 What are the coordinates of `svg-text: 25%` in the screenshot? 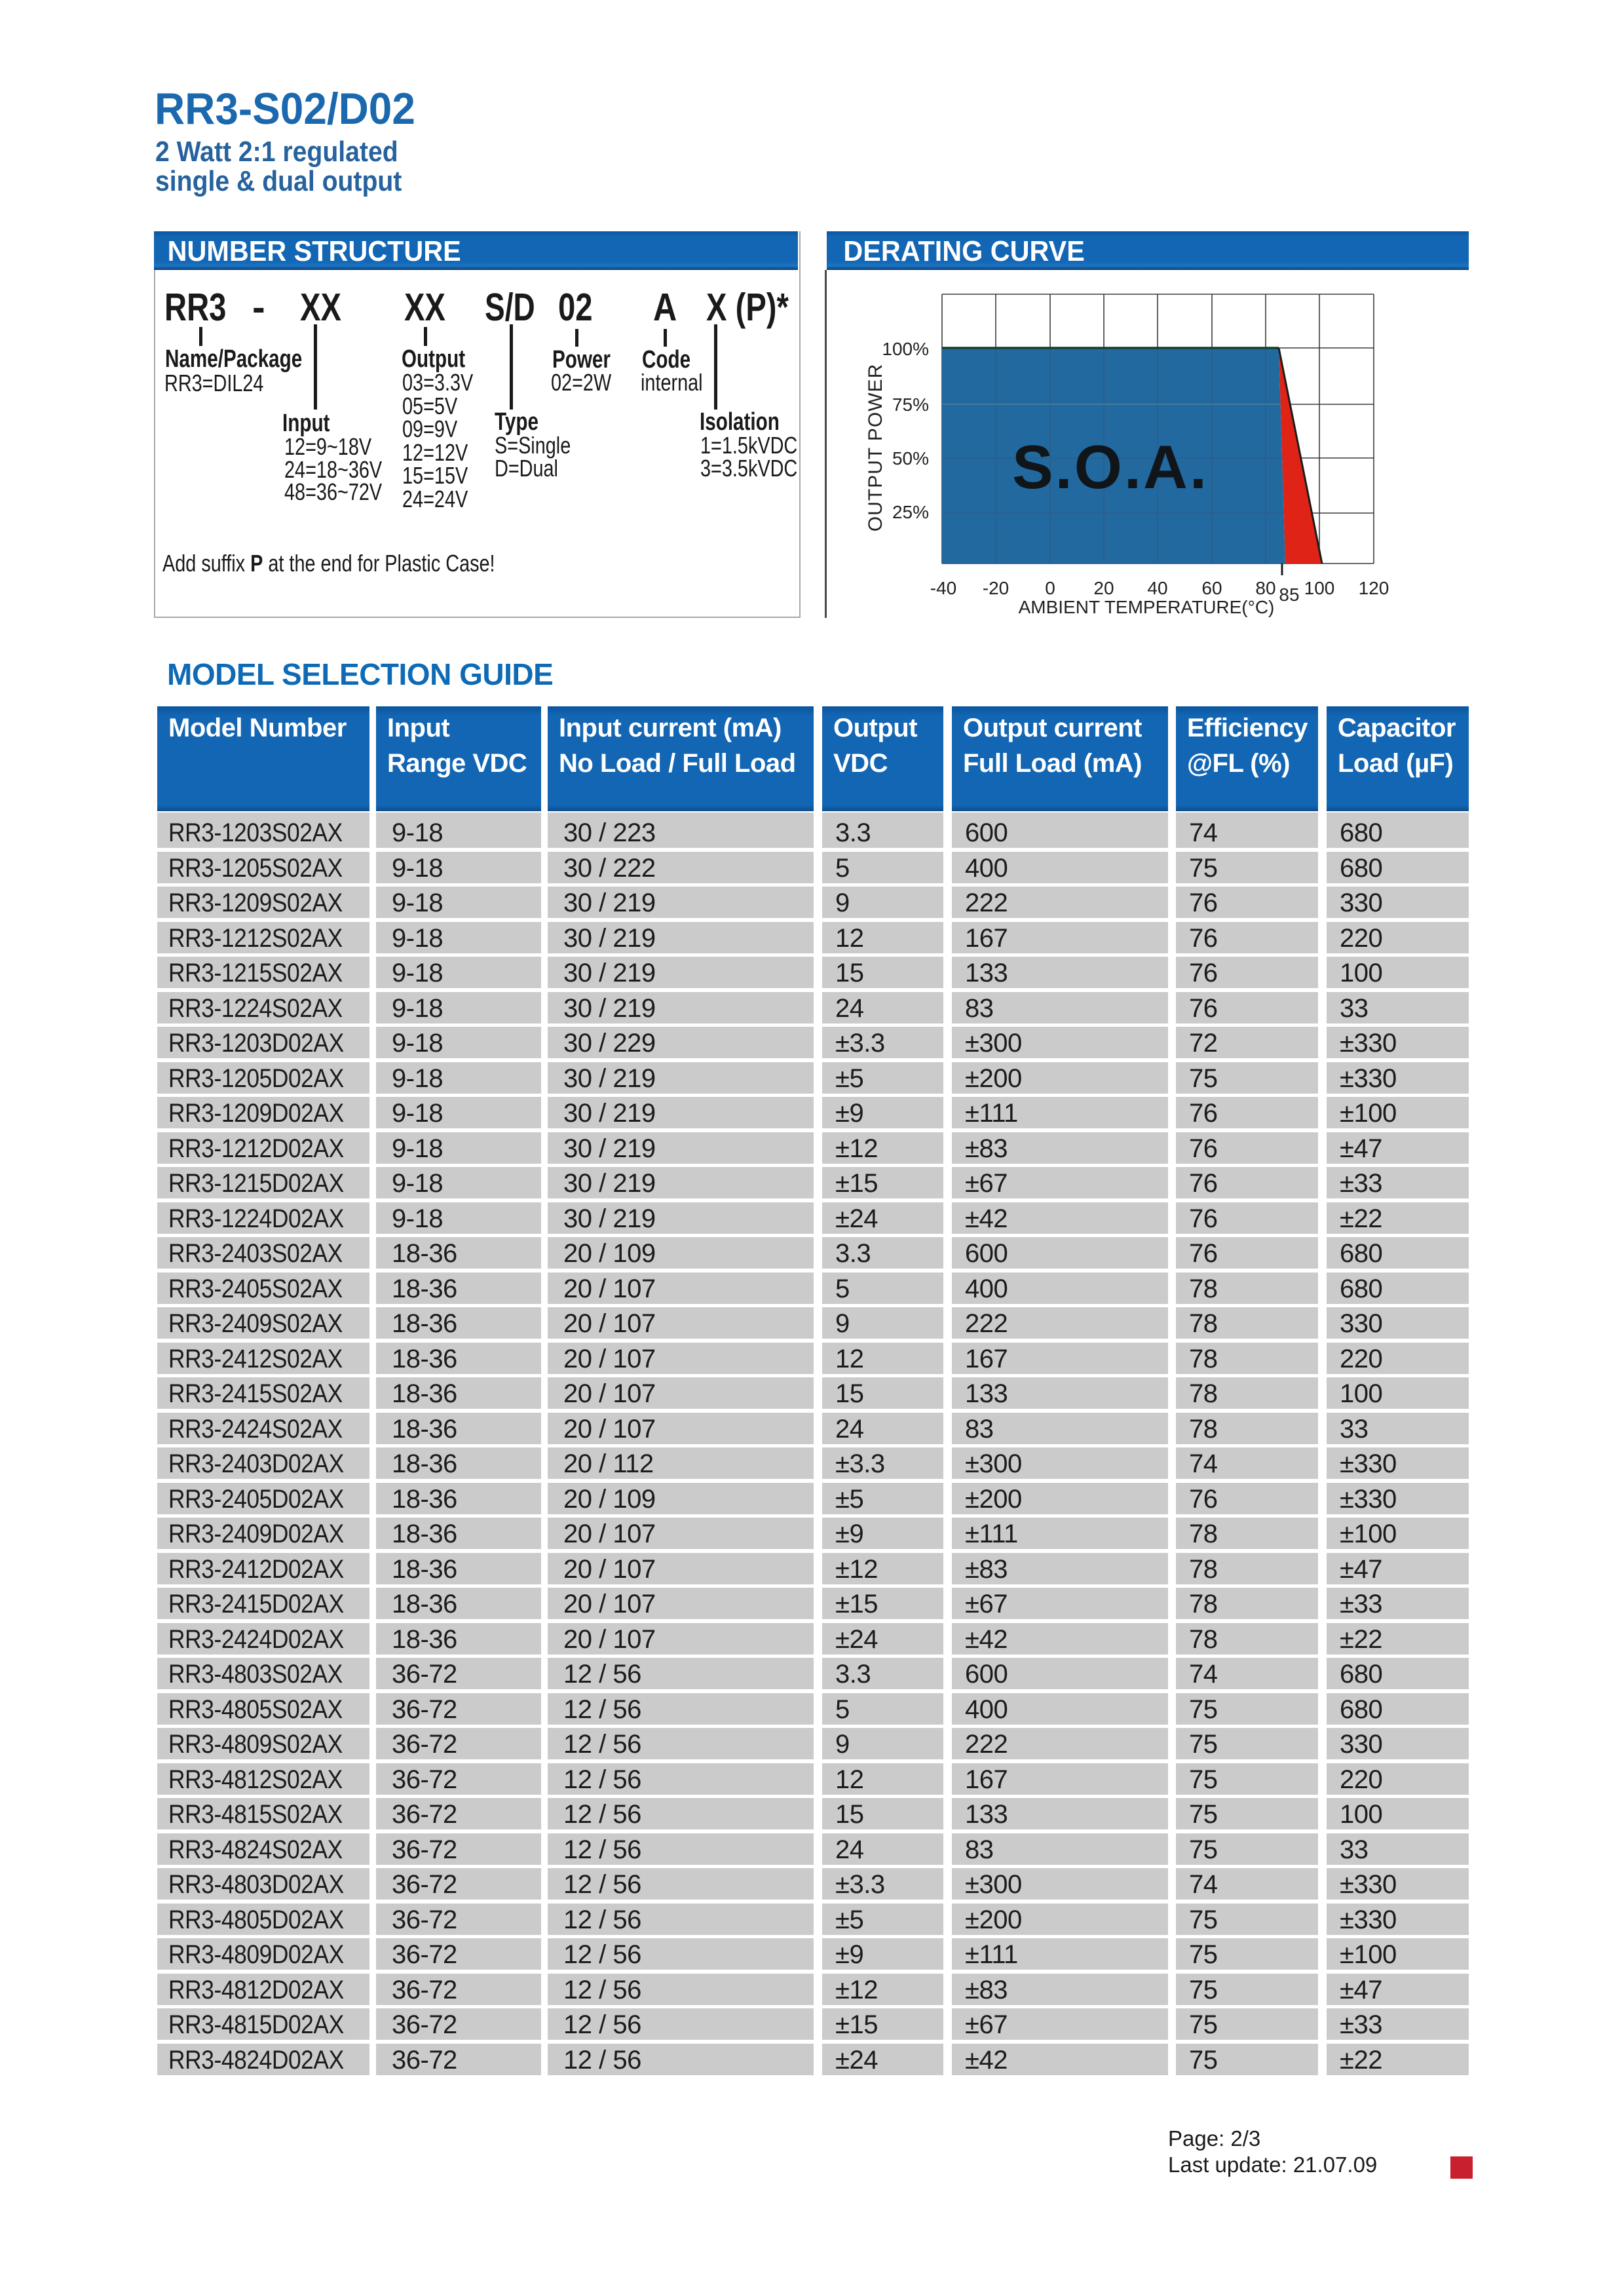 It's located at (910, 512).